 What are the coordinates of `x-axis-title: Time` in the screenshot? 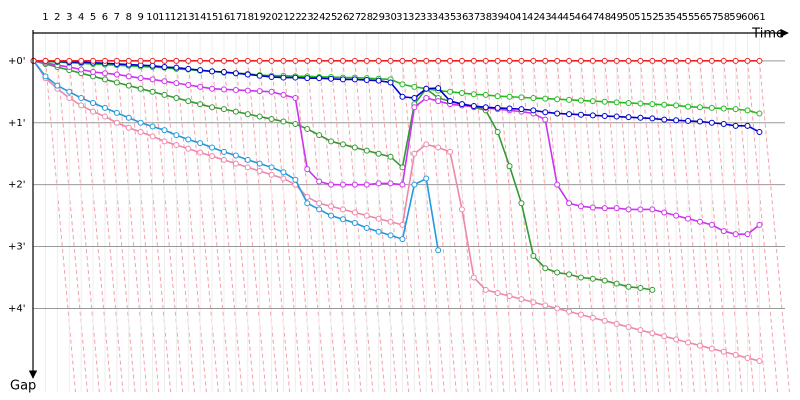 It's located at (767, 34).